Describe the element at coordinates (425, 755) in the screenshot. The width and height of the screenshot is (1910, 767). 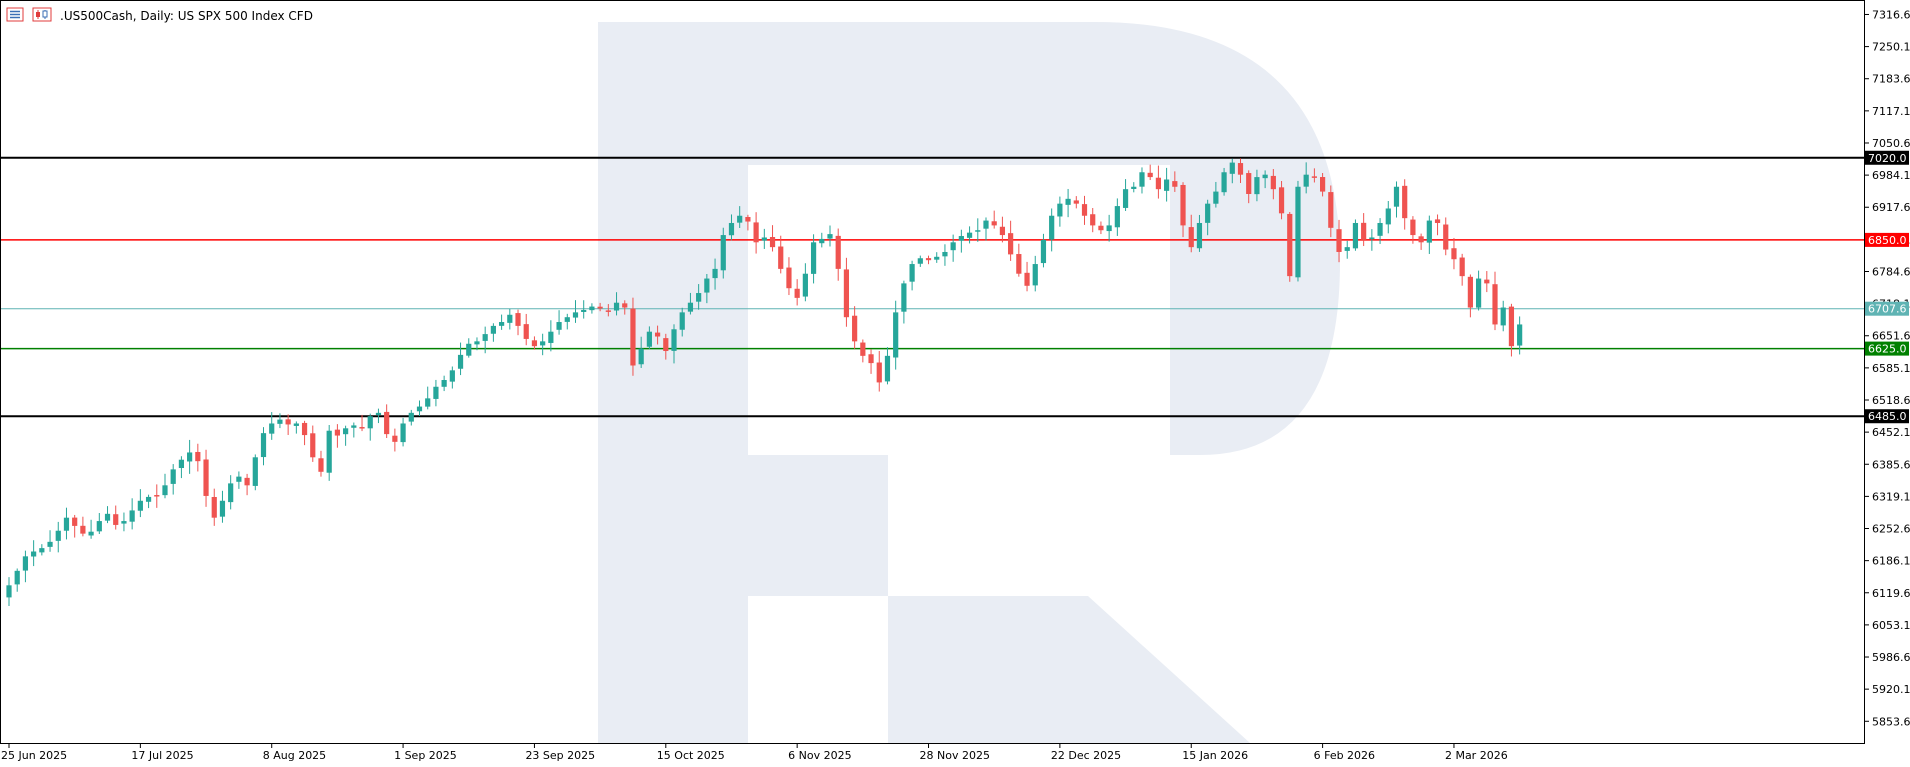
I see `x-tick-label: 1 Sep 2025` at that location.